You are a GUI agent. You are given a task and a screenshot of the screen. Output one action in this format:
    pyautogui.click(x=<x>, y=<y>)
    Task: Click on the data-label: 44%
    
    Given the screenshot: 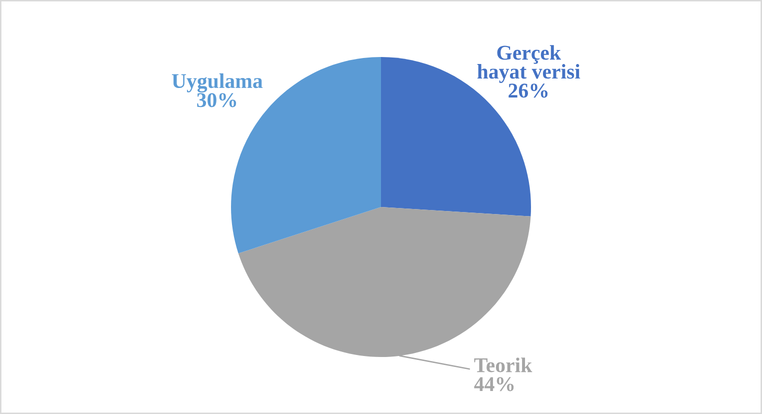 What is the action you would take?
    pyautogui.click(x=494, y=384)
    